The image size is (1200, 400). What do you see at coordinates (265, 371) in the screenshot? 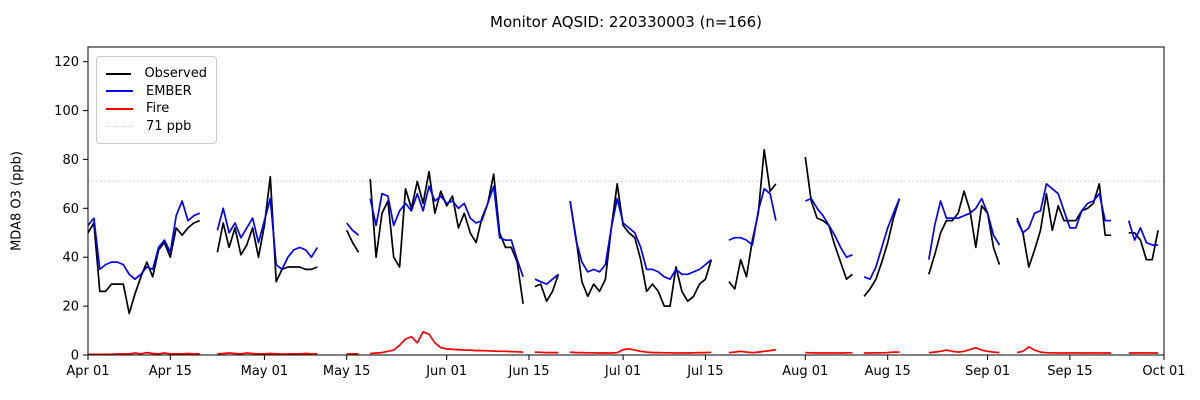
I see `x-tick-label: May 01` at bounding box center [265, 371].